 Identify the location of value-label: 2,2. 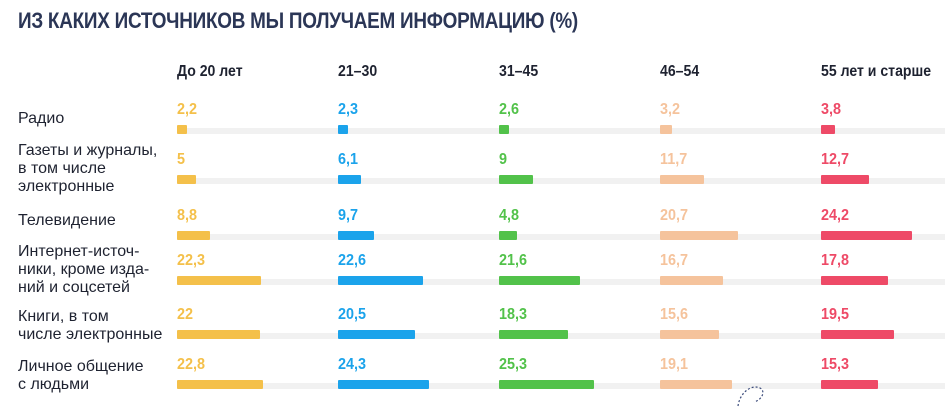
(187, 109).